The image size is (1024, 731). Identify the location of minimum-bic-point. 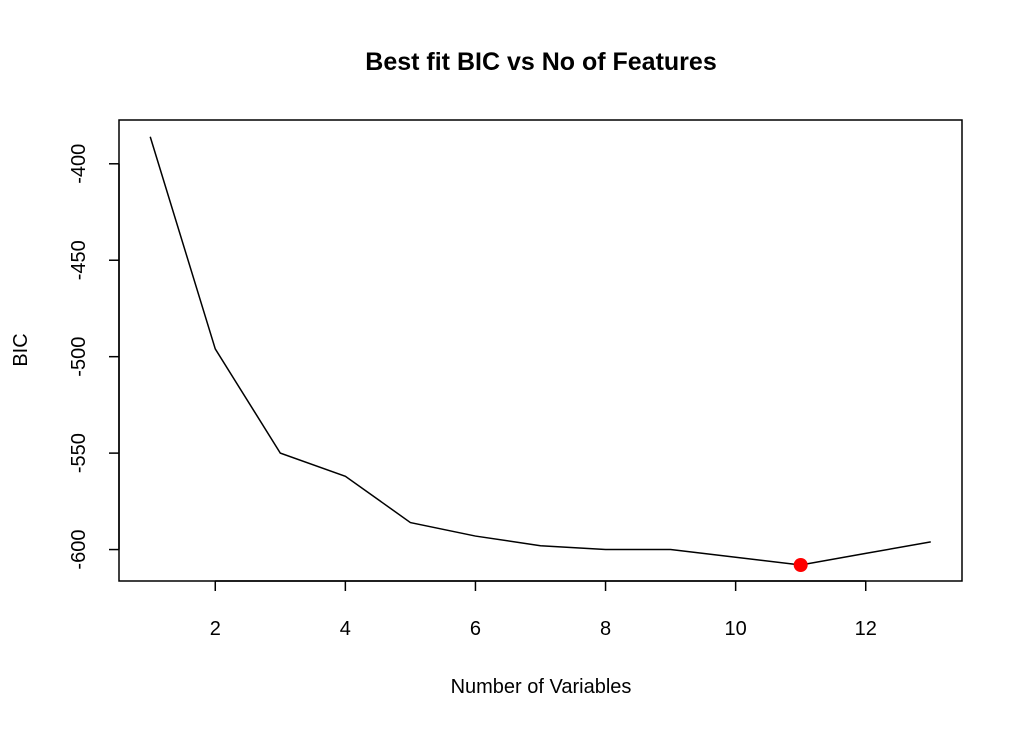
(800, 564).